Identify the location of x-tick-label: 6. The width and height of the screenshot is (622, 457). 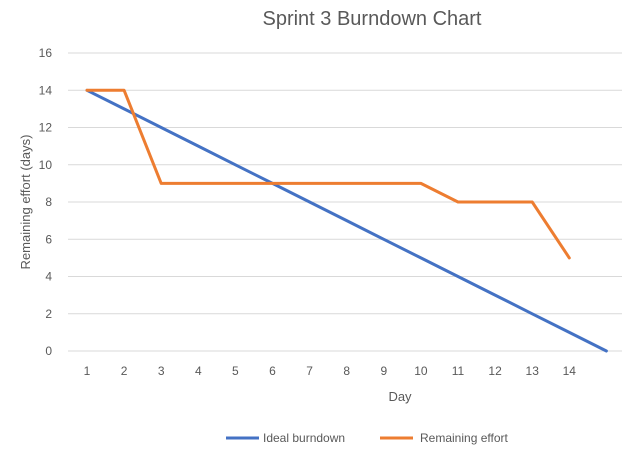
(272, 371).